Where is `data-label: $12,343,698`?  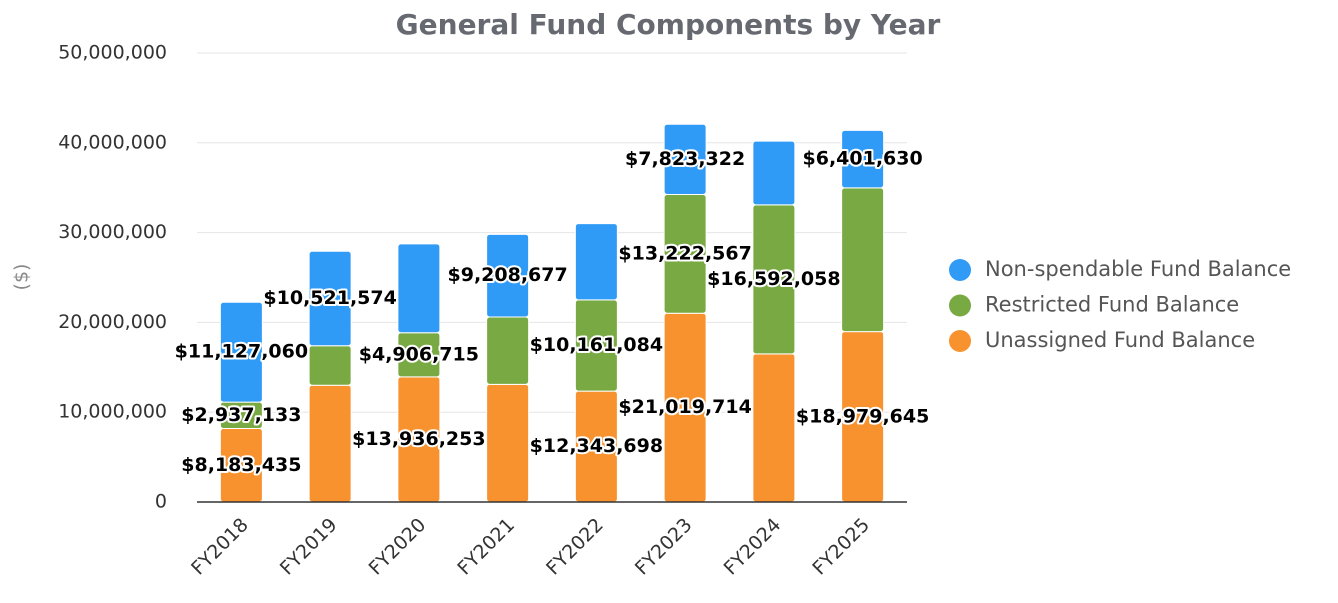 data-label: $12,343,698 is located at coordinates (596, 446).